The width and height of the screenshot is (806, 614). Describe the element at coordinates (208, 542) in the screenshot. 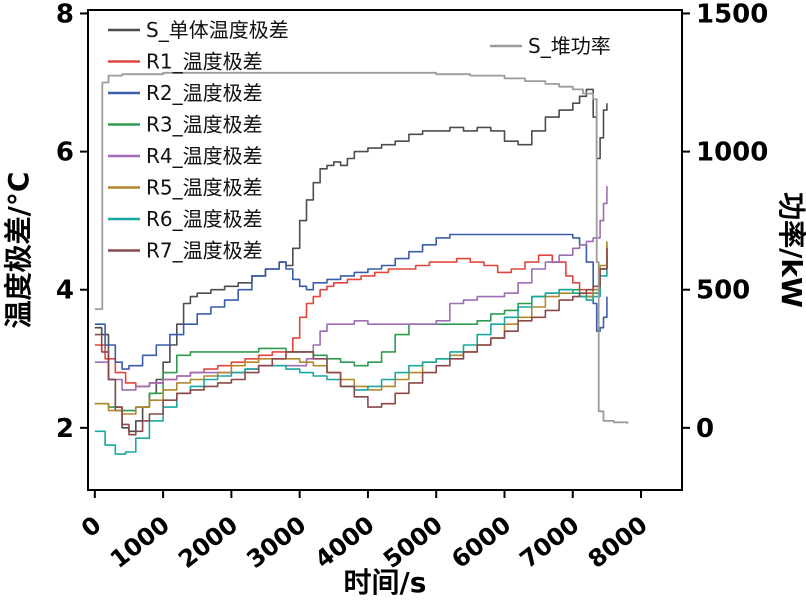

I see `x-tick-label: 2000` at that location.